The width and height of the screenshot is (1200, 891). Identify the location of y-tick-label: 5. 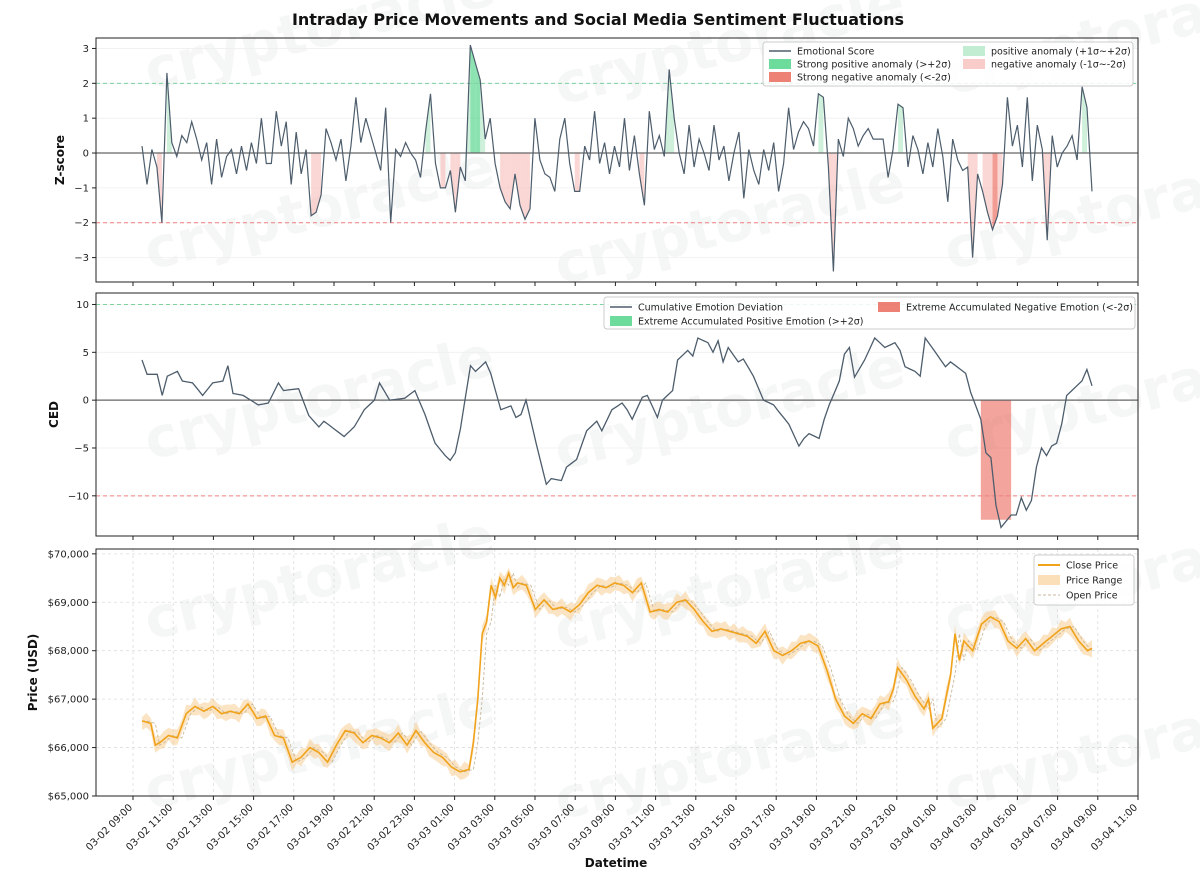
(86, 353).